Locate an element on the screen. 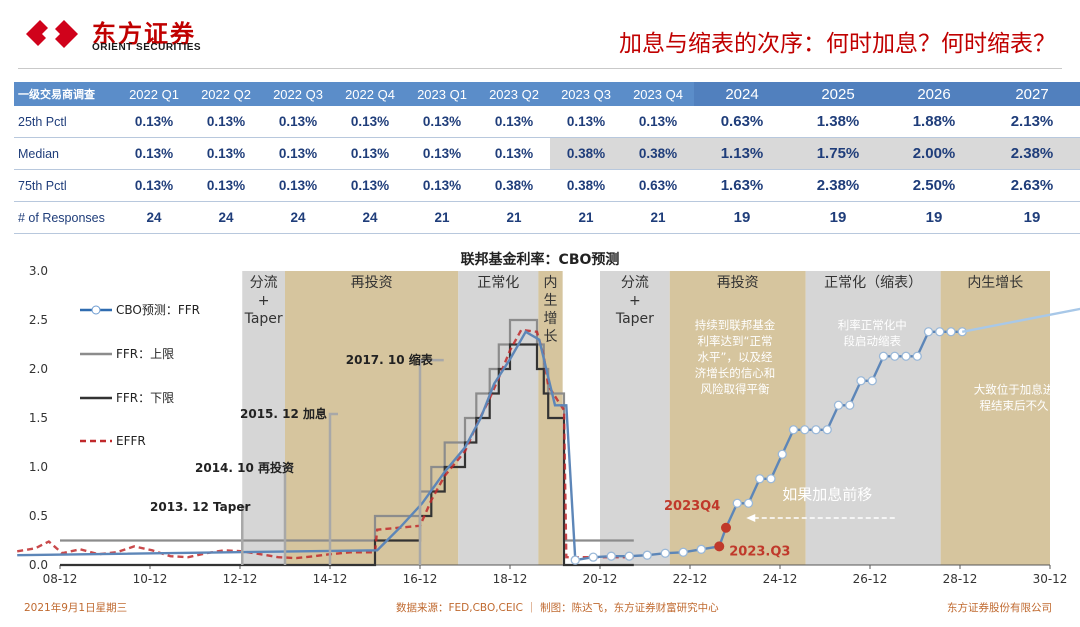 The height and width of the screenshot is (627, 1080). annotation-label: 2014. 10 再投资 is located at coordinates (244, 467).